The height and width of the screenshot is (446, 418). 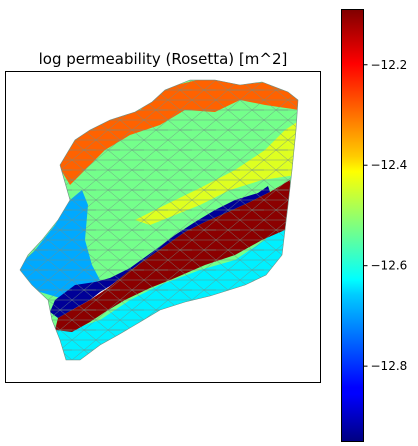 What do you see at coordinates (389, 266) in the screenshot?
I see `colorbar-tick-label: −12.6` at bounding box center [389, 266].